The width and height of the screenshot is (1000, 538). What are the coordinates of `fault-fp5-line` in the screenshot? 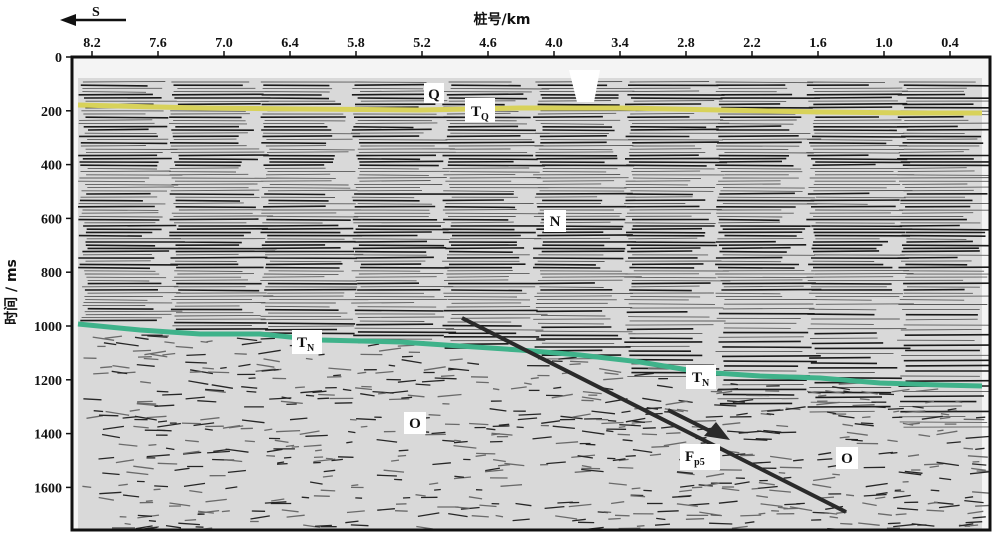 It's located at (654, 415).